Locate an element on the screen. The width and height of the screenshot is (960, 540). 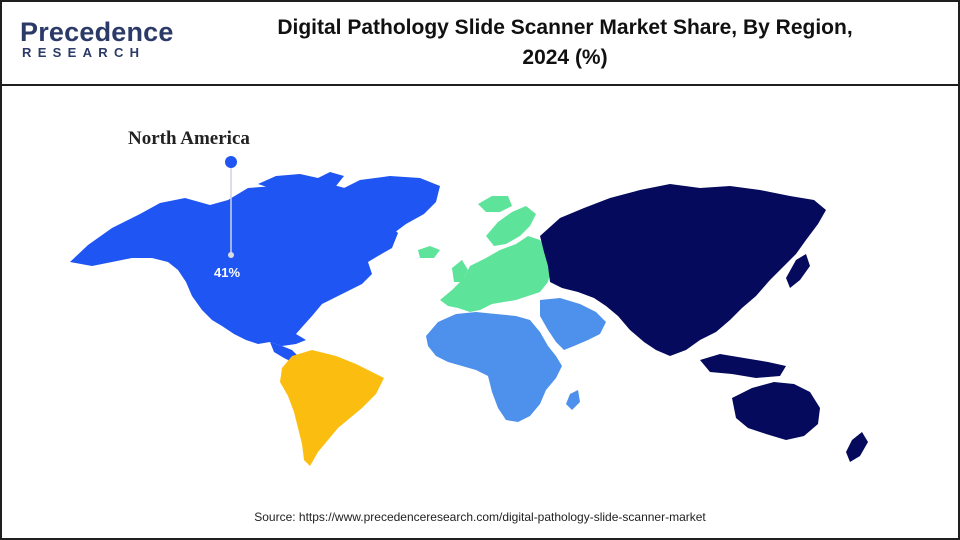
iceland-shape is located at coordinates (429, 252).